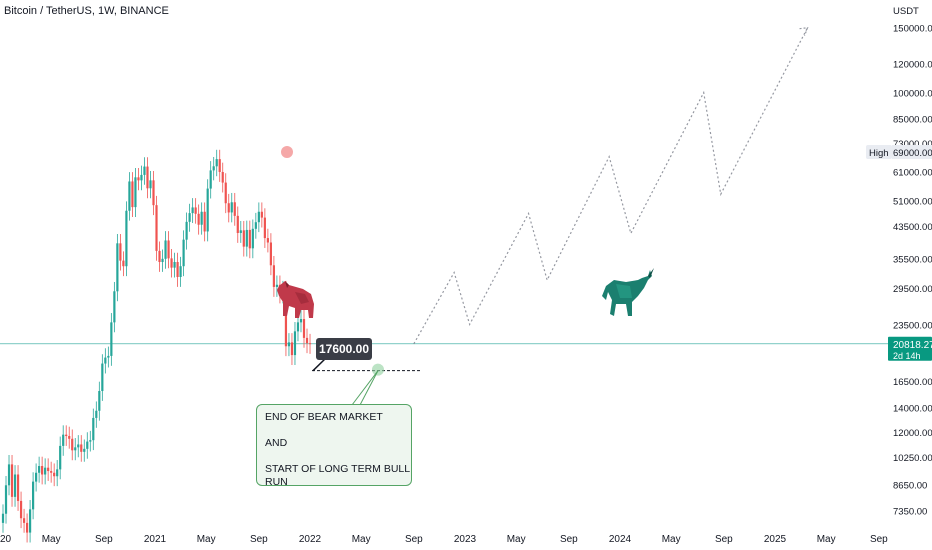 Image resolution: width=932 pixels, height=550 pixels. Describe the element at coordinates (276, 443) in the screenshot. I see `callout-line-2: AND` at that location.